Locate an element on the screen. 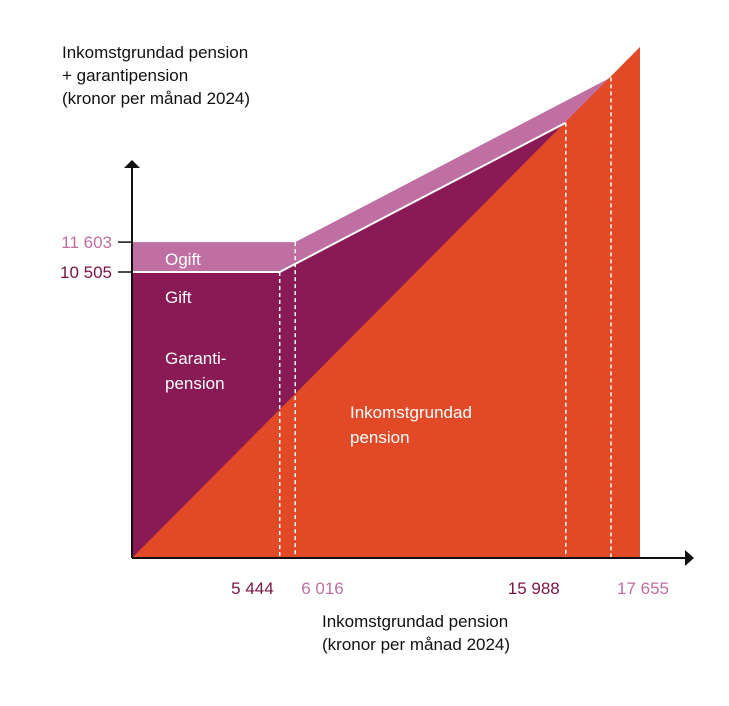 This screenshot has height=706, width=729. x-axis-title-line-2: (kronor per månad 2024) is located at coordinates (416, 644).